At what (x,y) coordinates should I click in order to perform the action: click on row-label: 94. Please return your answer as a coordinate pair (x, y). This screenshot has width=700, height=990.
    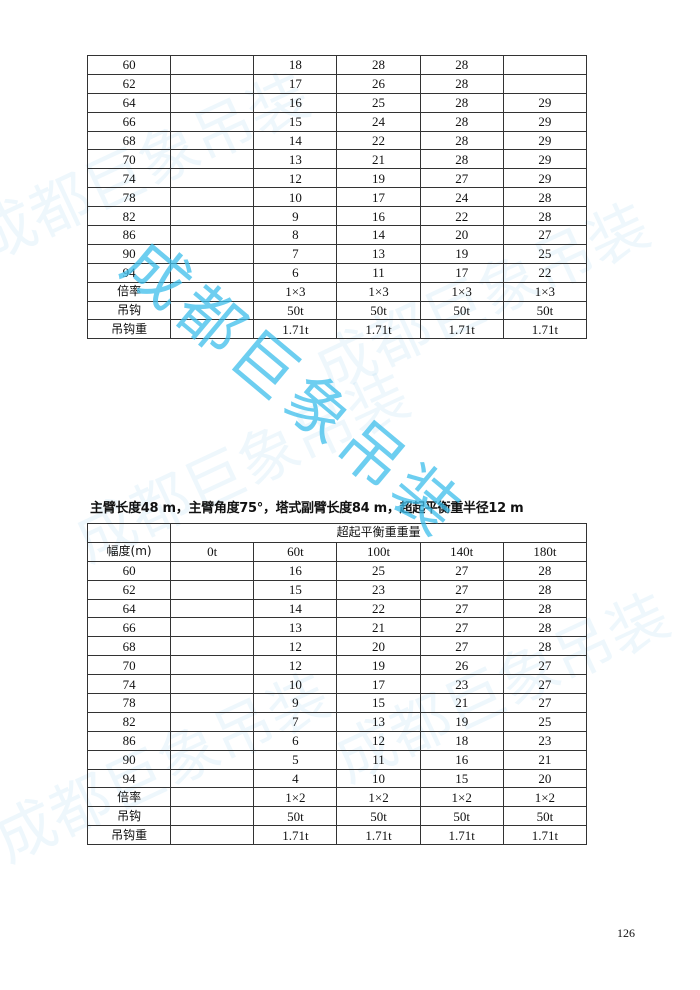
    Looking at the image, I should click on (129, 778).